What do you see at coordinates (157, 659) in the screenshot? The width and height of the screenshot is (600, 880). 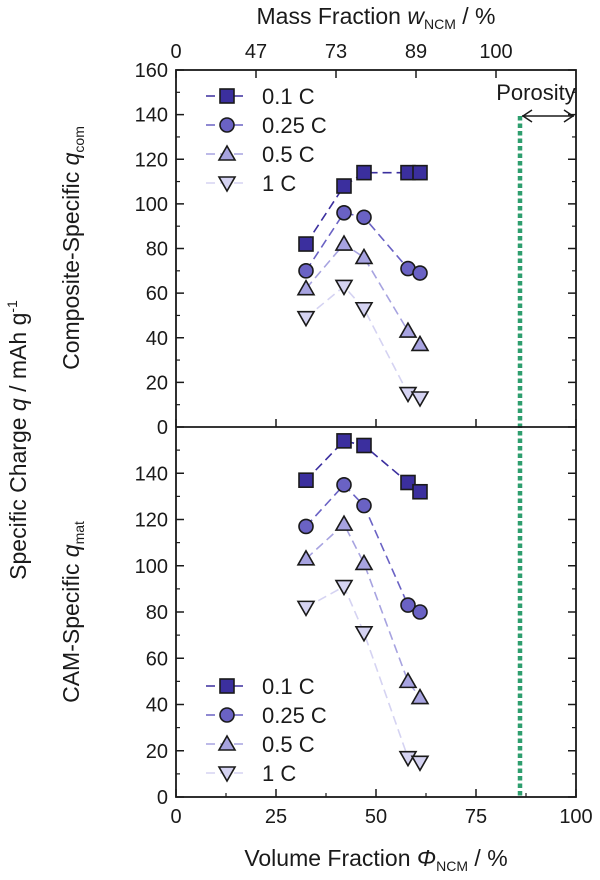 I see `y-tick-label-cam: 60` at bounding box center [157, 659].